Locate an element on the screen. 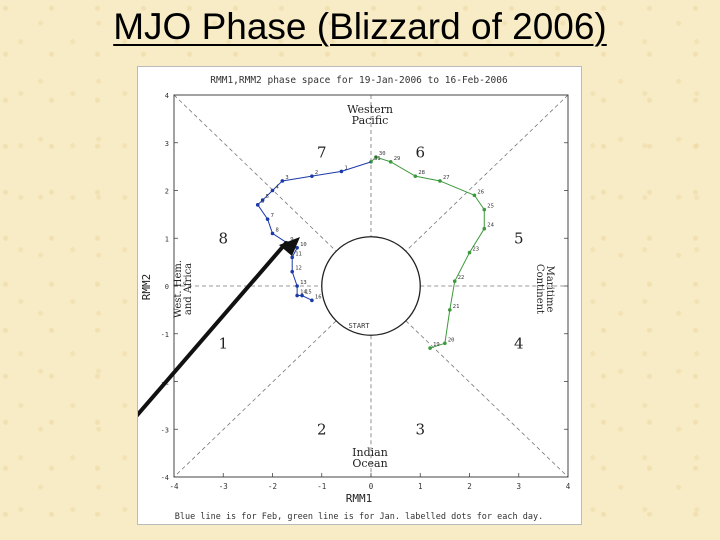 The height and width of the screenshot is (540, 720). data-point-label: 10 is located at coordinates (303, 245).